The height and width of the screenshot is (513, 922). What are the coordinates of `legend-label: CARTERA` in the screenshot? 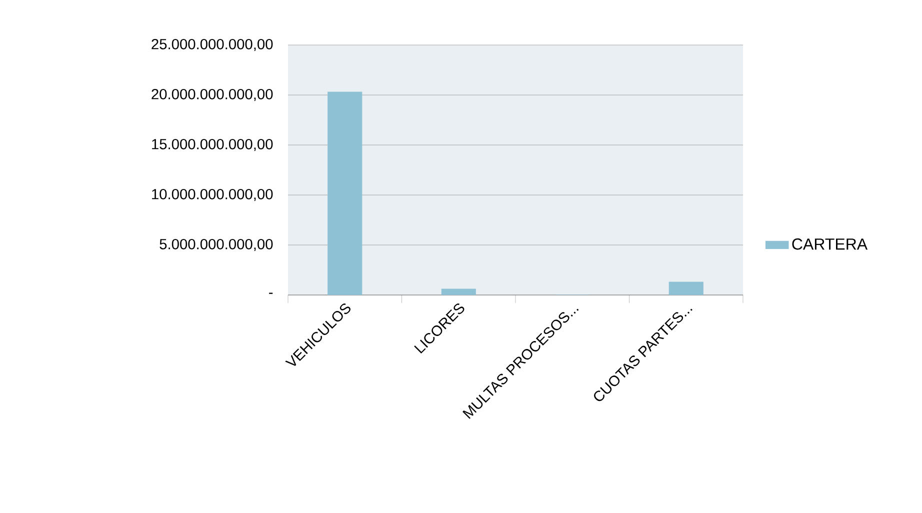 It's located at (830, 244).